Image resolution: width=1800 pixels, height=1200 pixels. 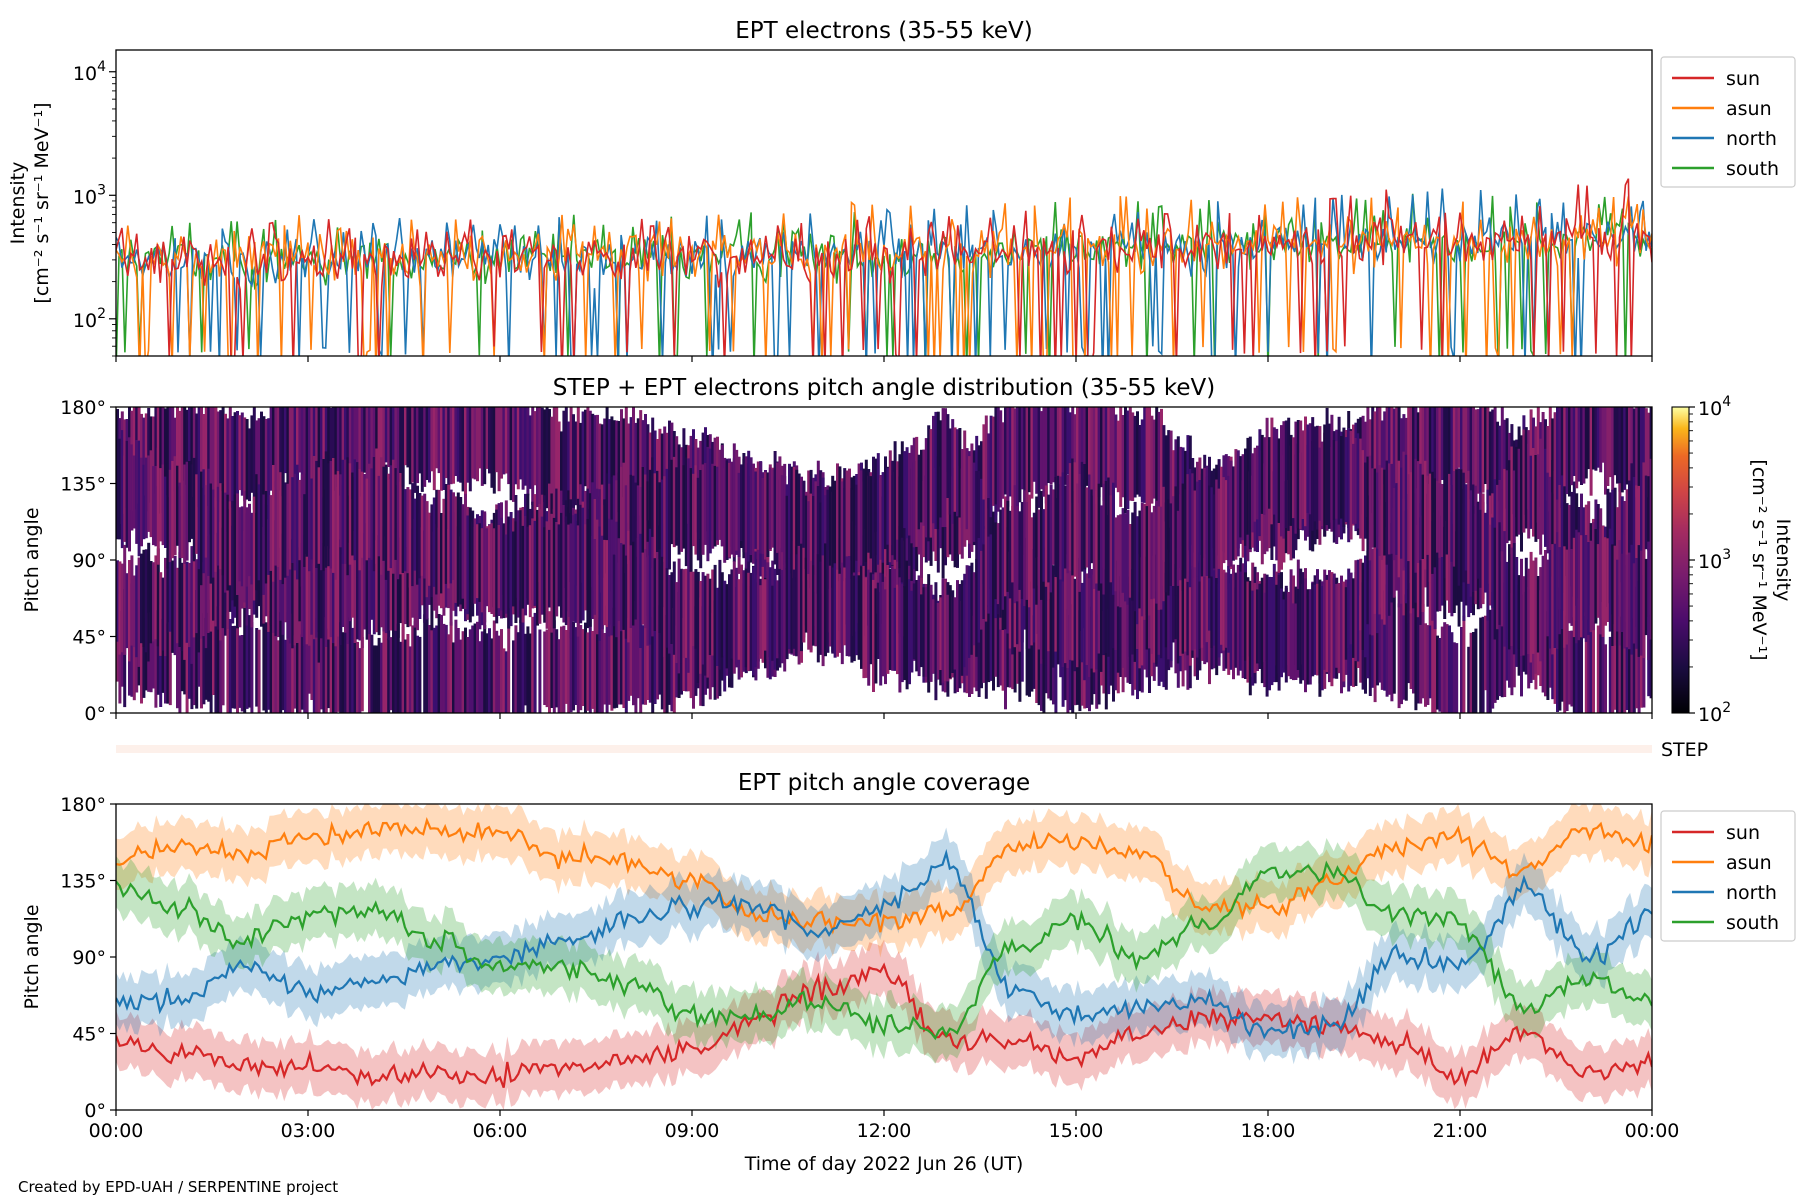 What do you see at coordinates (884, 716) in the screenshot?
I see `middle-x-ticks` at bounding box center [884, 716].